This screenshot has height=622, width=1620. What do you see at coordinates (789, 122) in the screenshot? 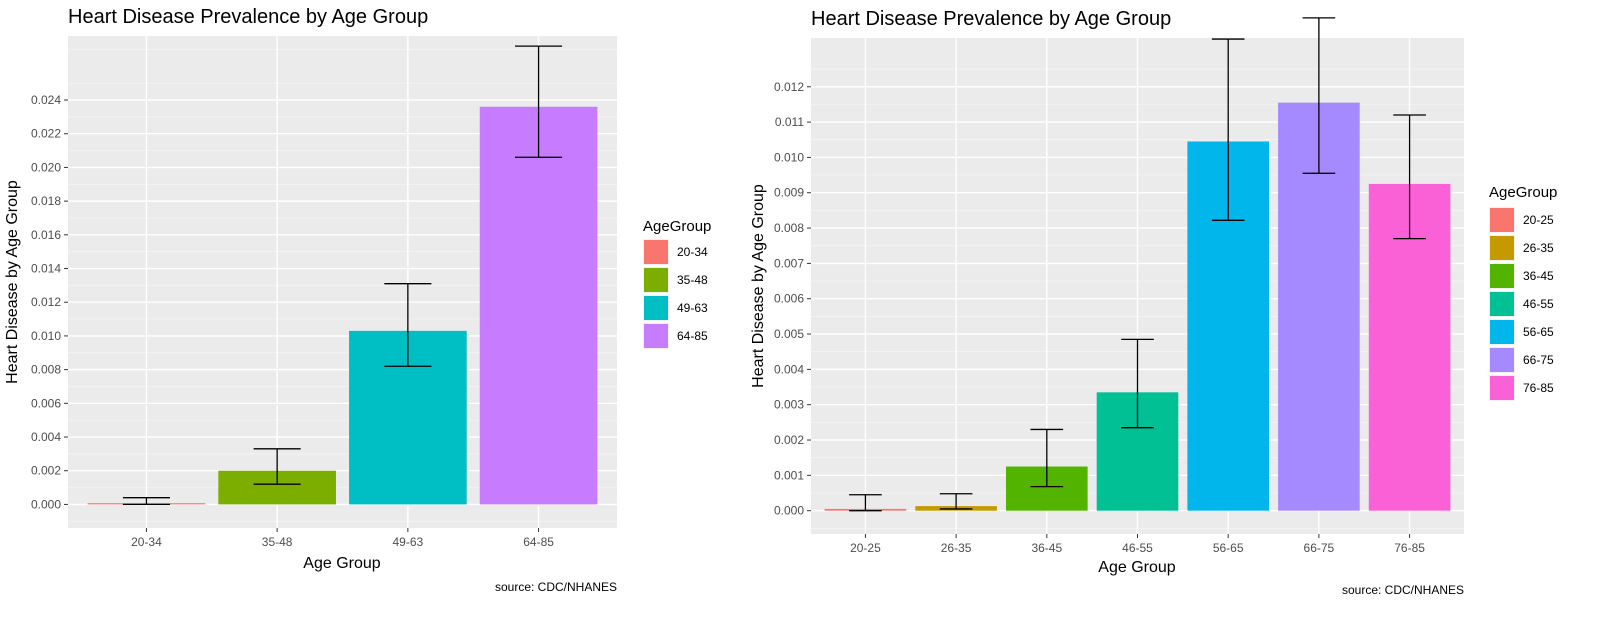
I see `y-tick-label: 0.011` at bounding box center [789, 122].